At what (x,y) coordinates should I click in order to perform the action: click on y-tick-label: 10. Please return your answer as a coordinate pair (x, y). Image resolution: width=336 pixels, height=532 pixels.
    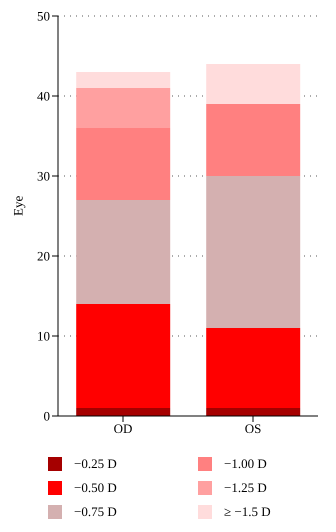
    Looking at the image, I should click on (43, 336).